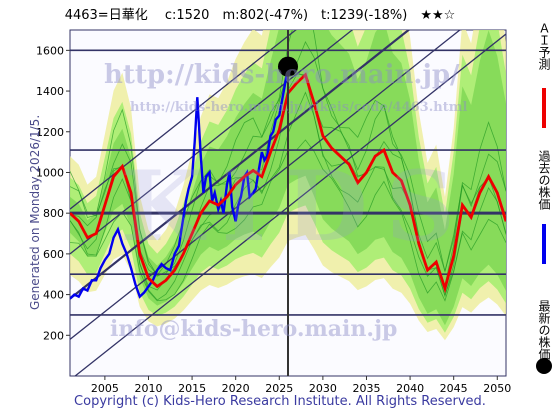 The width and height of the screenshot is (560, 420). What do you see at coordinates (544, 180) in the screenshot?
I see `legend-past-label: 過去の株価` at bounding box center [544, 180].